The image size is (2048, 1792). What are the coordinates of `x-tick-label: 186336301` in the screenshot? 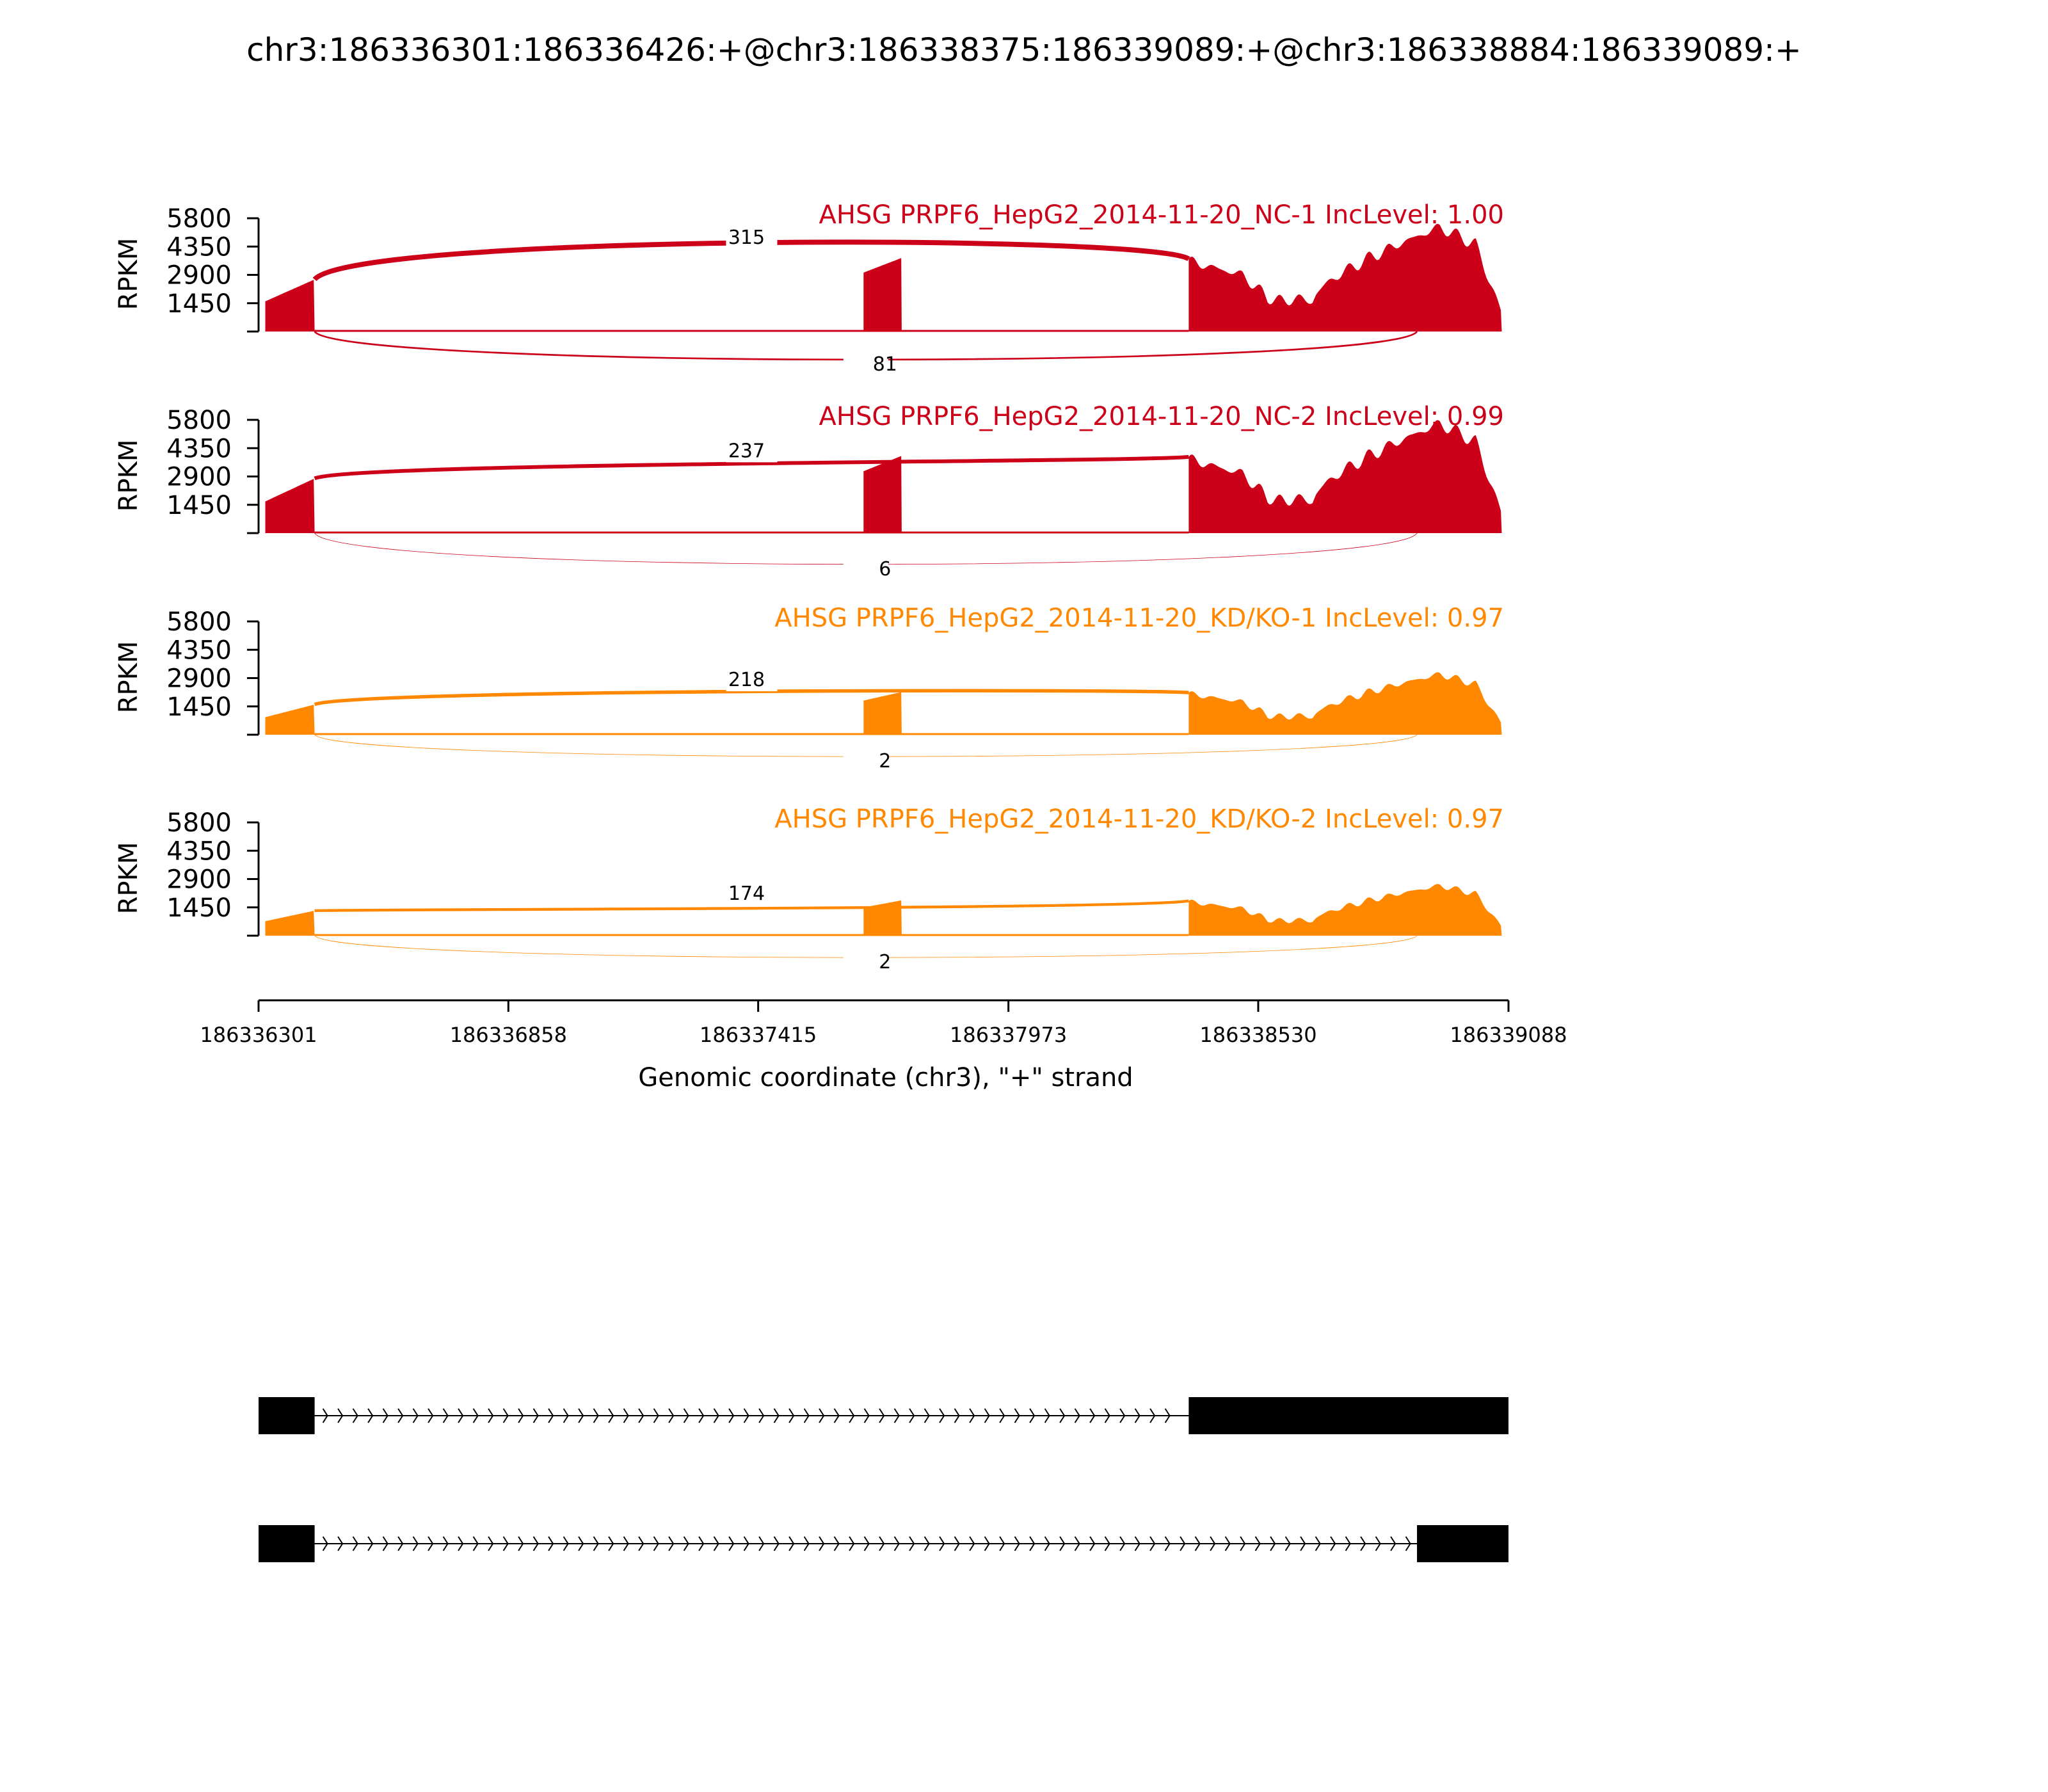 It's located at (258, 1035).